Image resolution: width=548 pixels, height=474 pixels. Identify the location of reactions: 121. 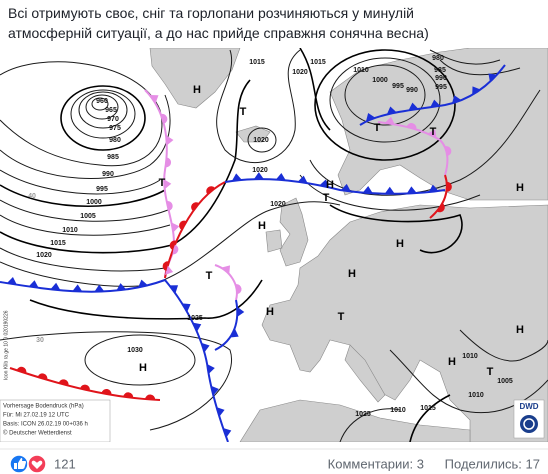
(42, 464).